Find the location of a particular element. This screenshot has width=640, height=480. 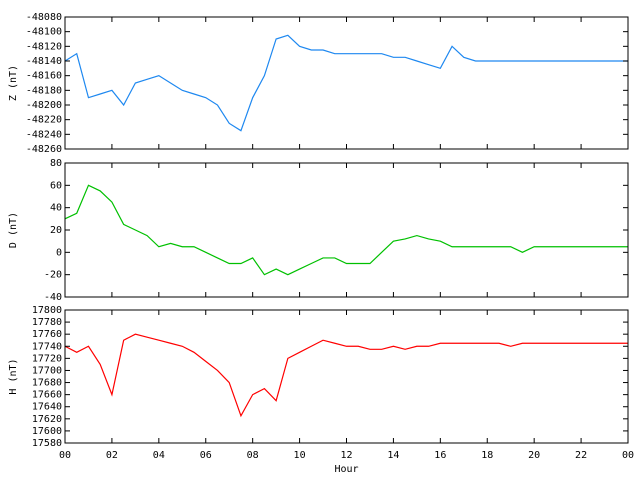

y-tick-label: 17740 is located at coordinates (47, 346).